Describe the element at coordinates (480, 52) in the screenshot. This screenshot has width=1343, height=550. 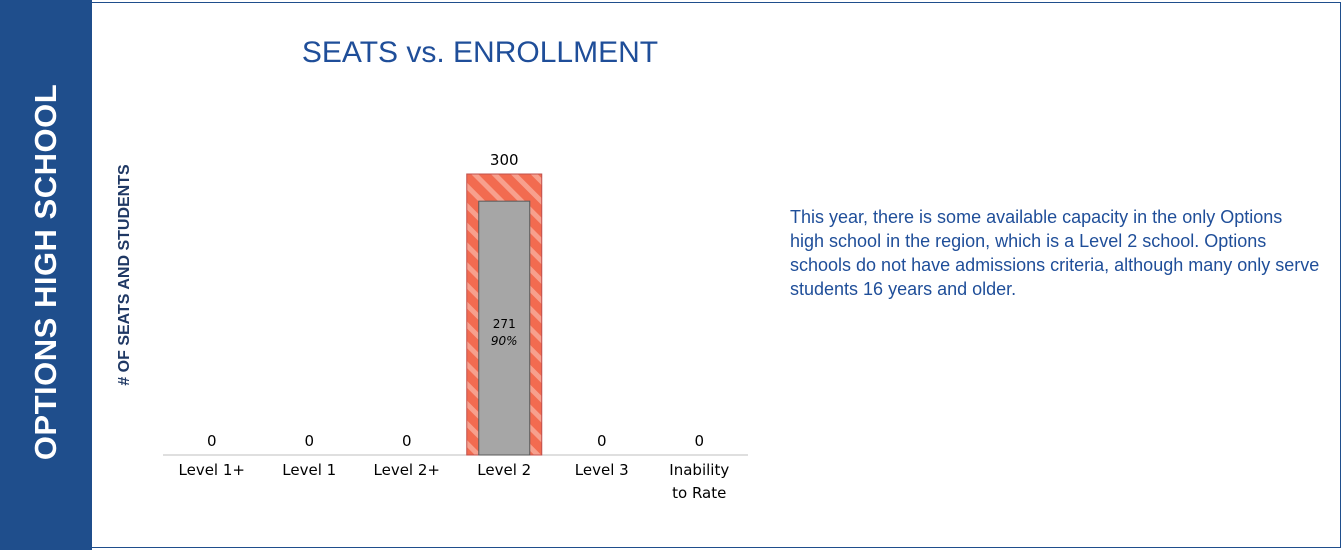
I see `chart-title: SEATS vs. ENROLLMENT` at that location.